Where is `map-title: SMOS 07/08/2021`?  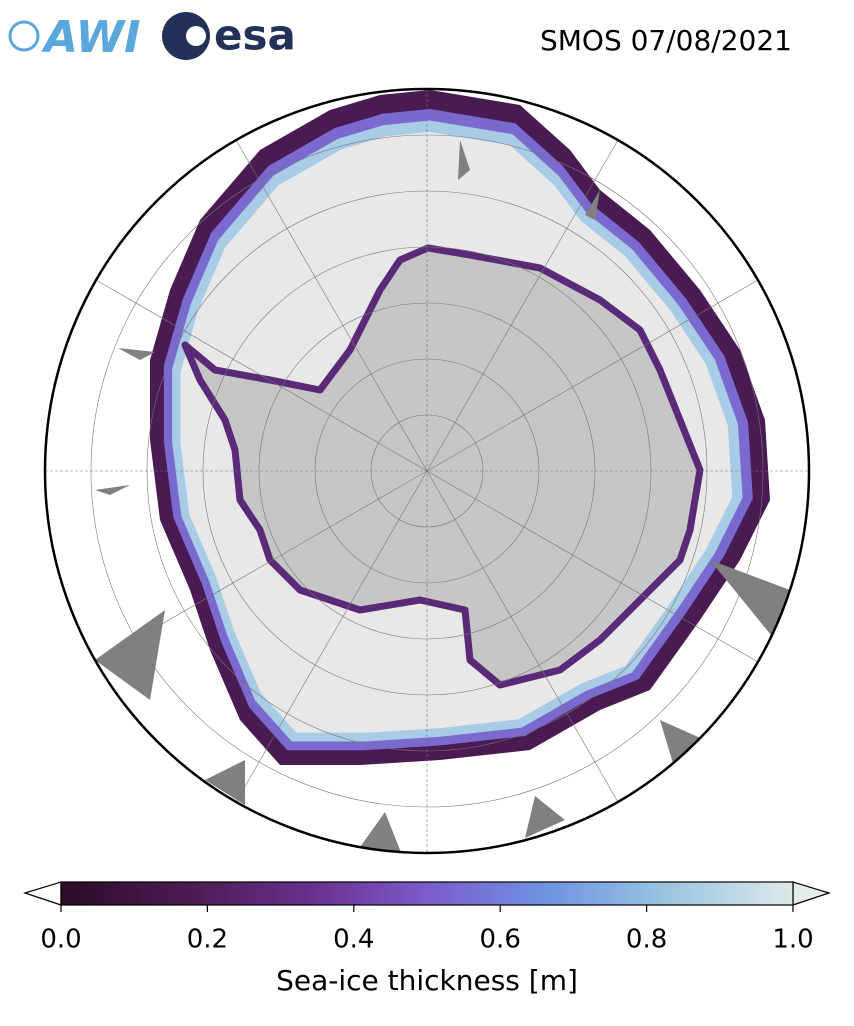 map-title: SMOS 07/08/2021 is located at coordinates (666, 40).